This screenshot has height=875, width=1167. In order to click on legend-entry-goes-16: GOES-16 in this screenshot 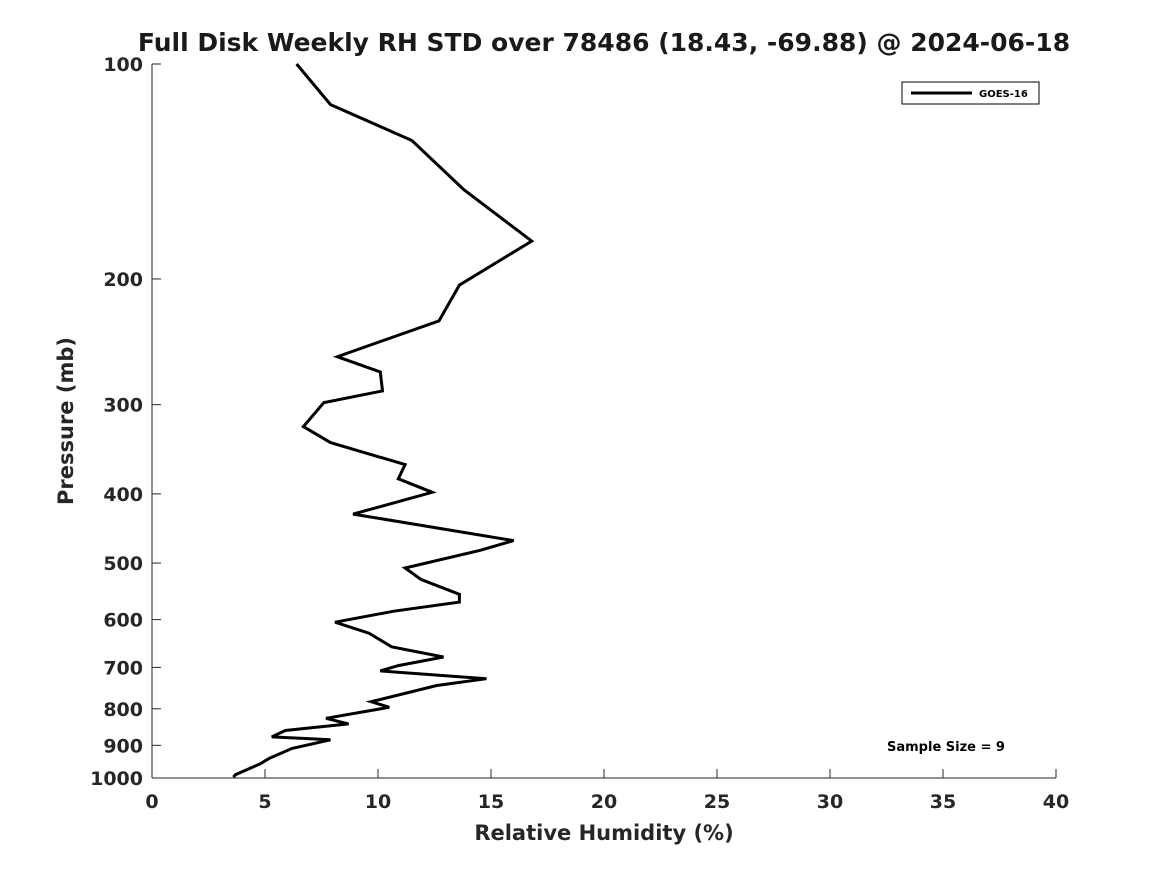, I will do `click(1003, 94)`.